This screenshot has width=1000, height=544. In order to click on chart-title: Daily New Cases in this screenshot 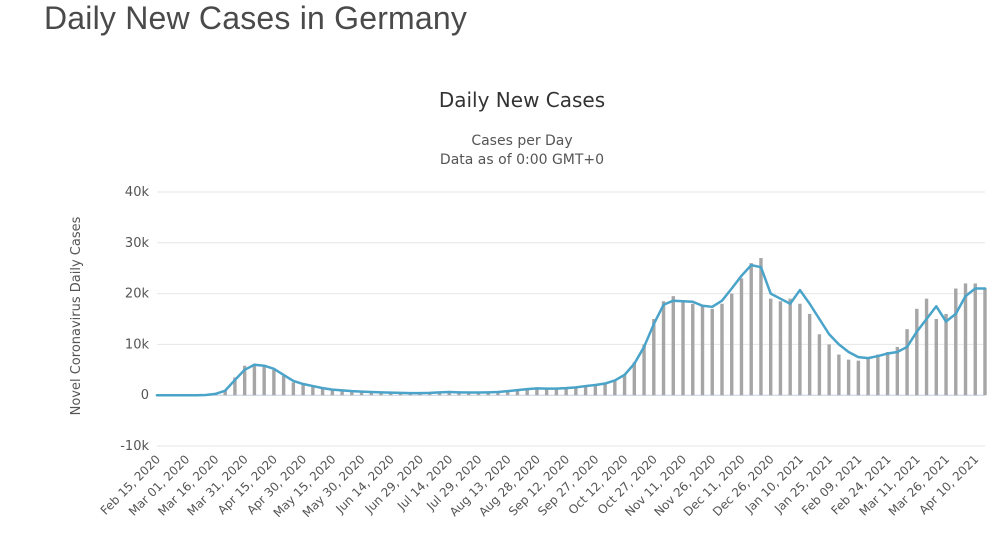, I will do `click(522, 100)`.